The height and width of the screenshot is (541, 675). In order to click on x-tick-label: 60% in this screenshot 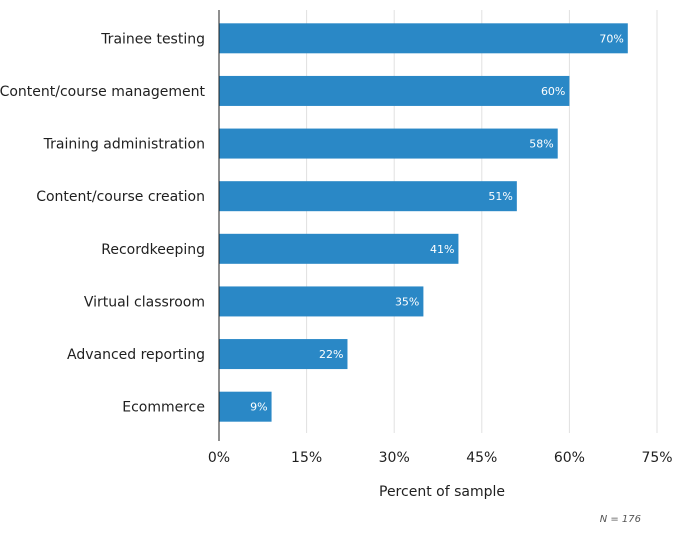, I will do `click(569, 458)`.